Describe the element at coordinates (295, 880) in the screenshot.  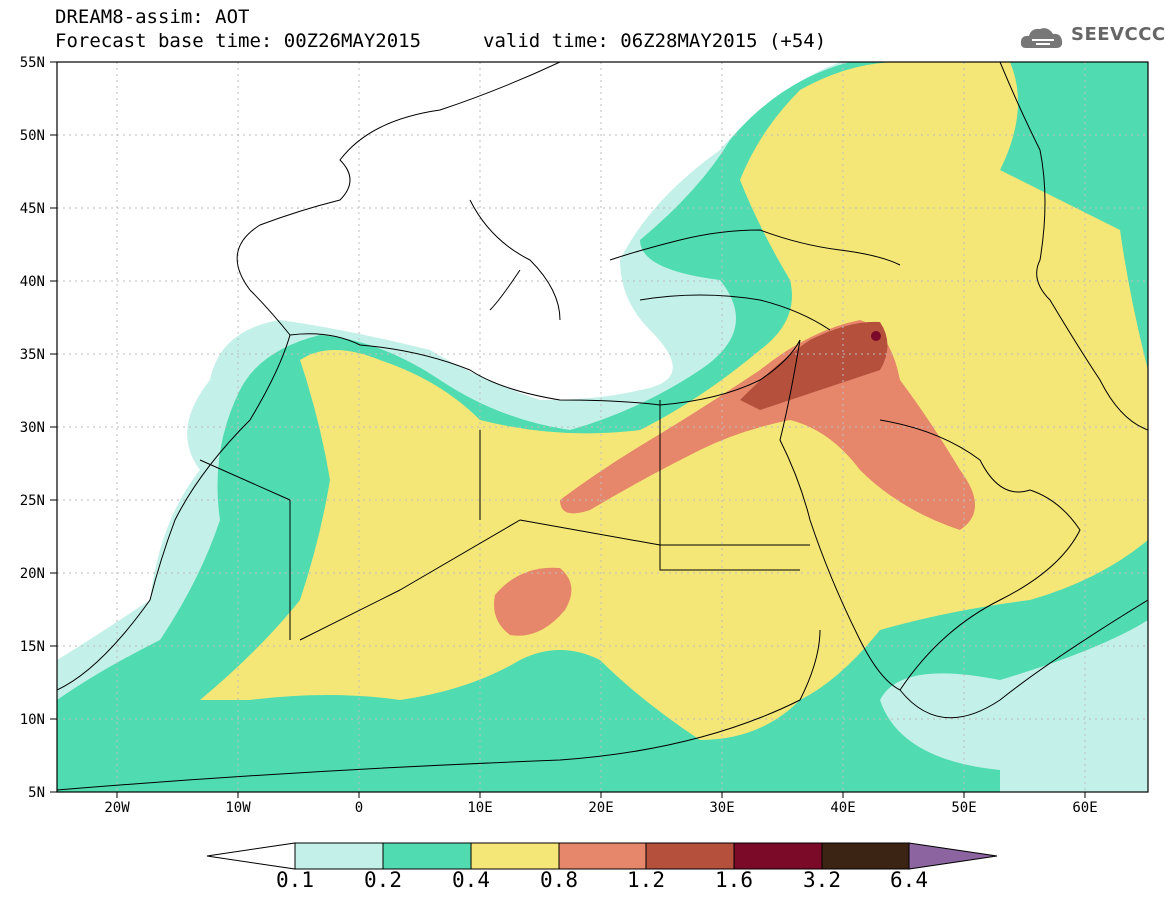
I see `colorbar-label: 0.1` at that location.